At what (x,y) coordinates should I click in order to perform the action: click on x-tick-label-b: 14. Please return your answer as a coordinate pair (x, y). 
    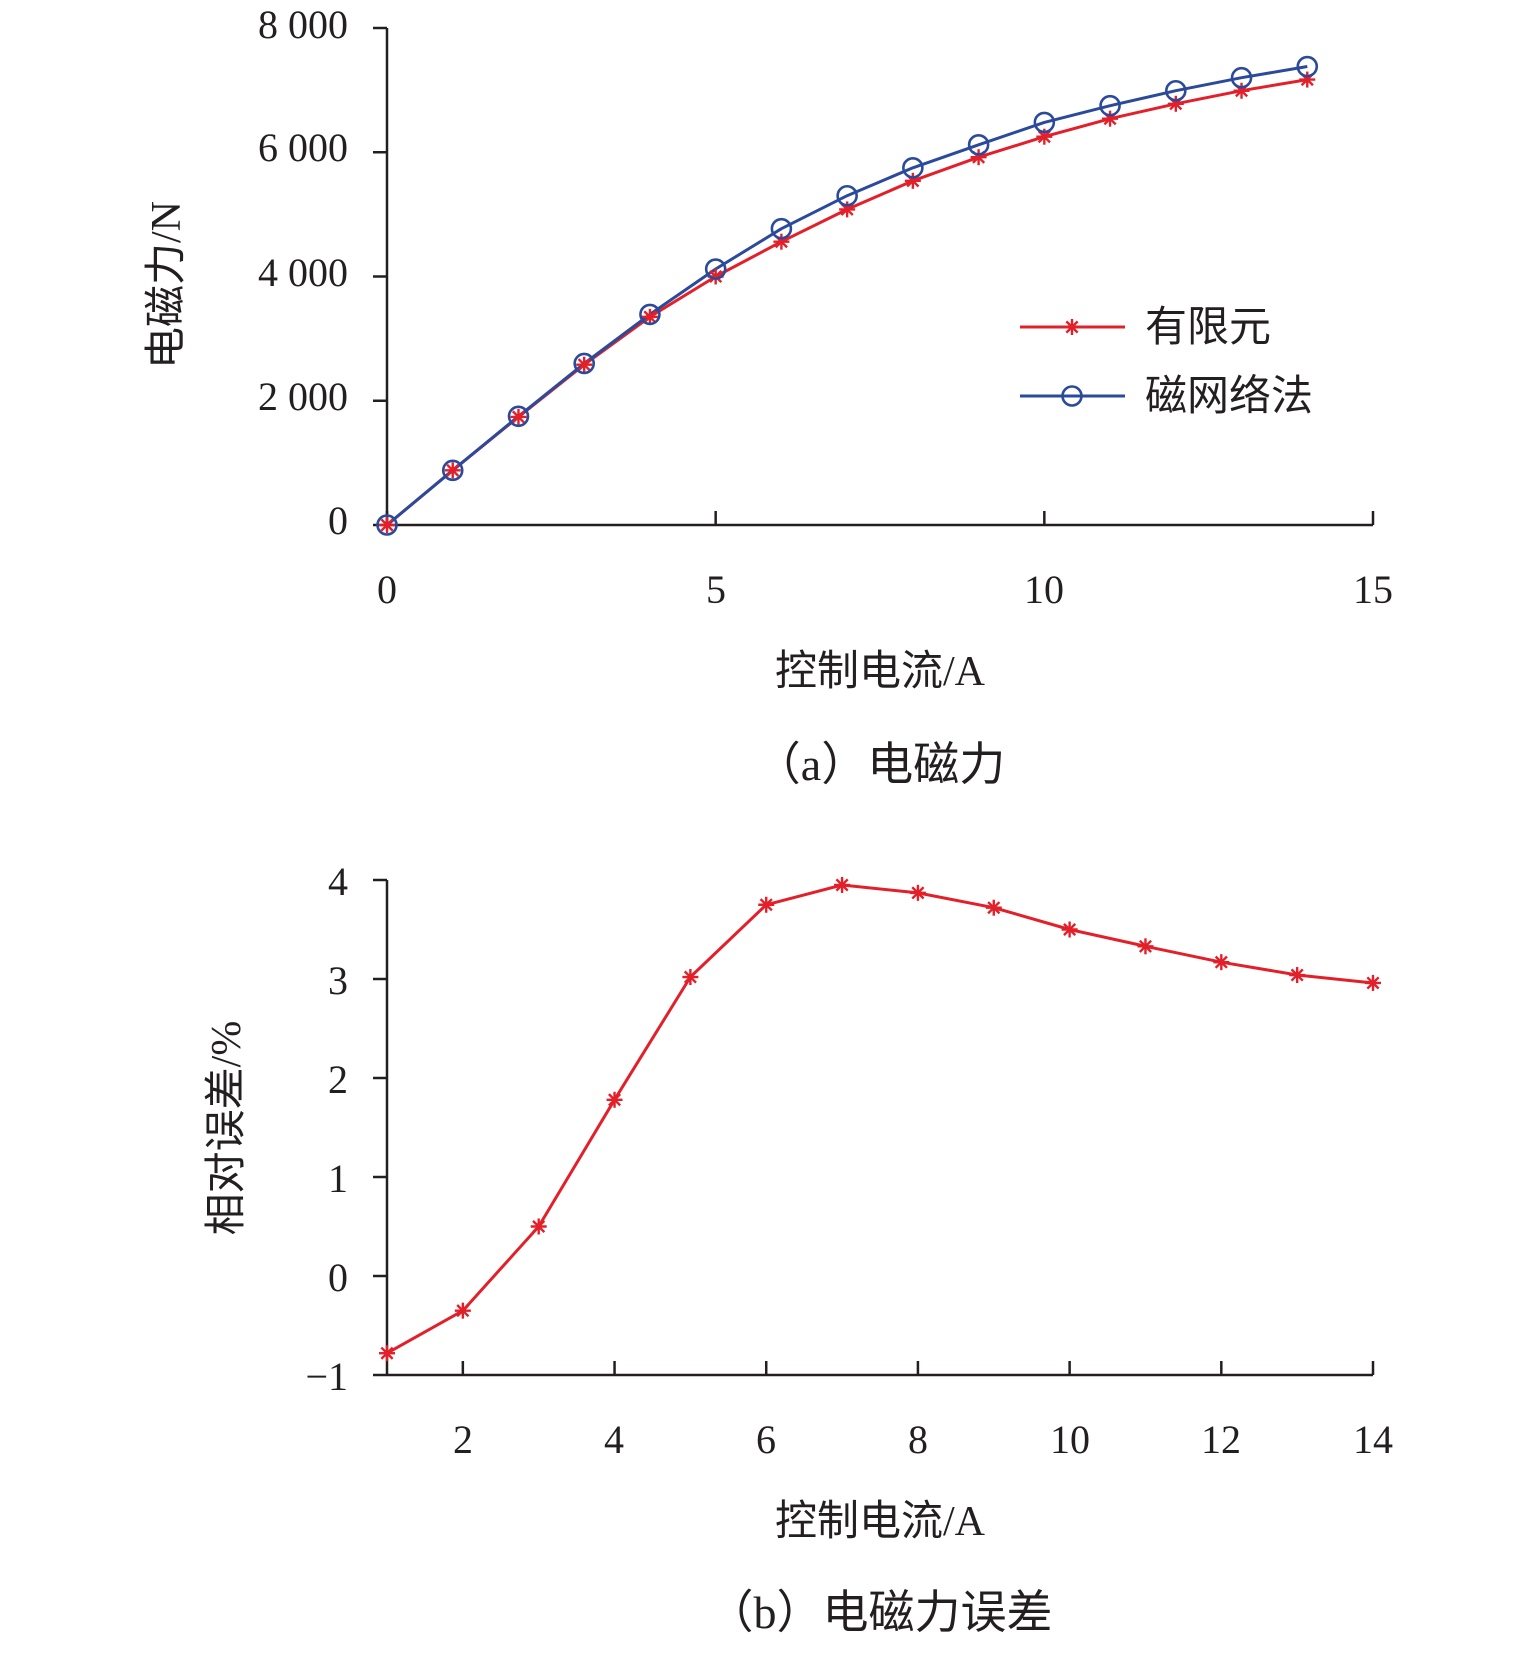
    Looking at the image, I should click on (1373, 1439).